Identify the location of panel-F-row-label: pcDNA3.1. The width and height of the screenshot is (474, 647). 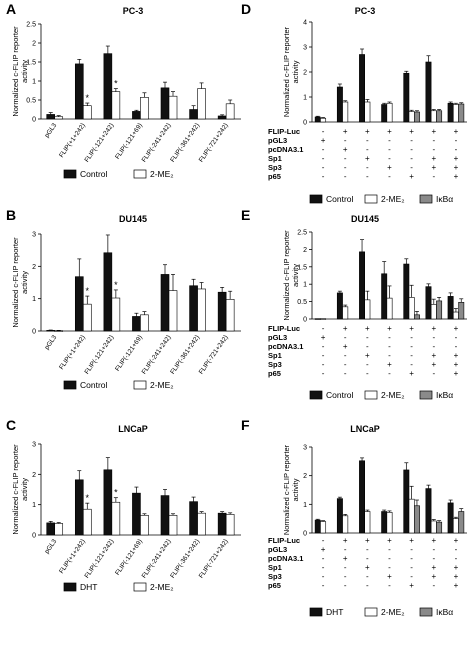
(285, 558).